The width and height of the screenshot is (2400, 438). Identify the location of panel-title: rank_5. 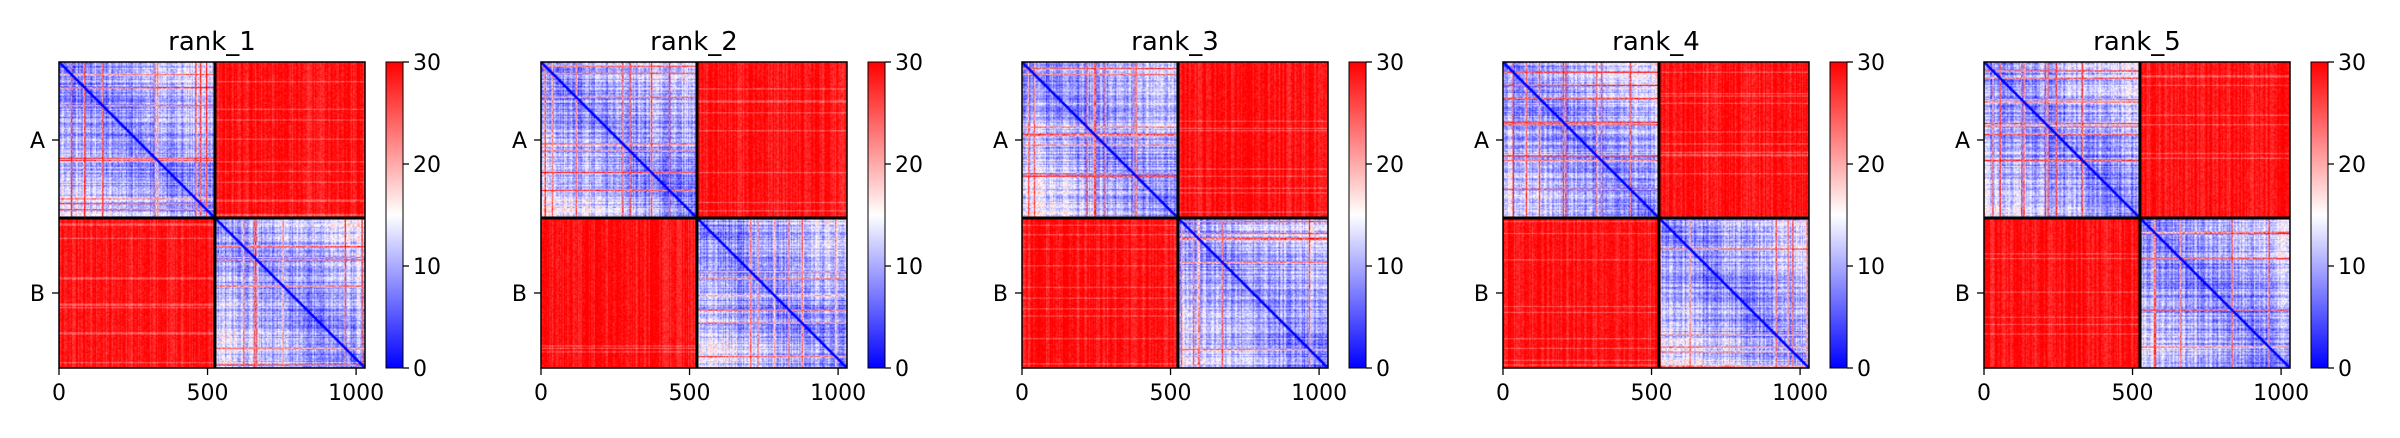
(2137, 42).